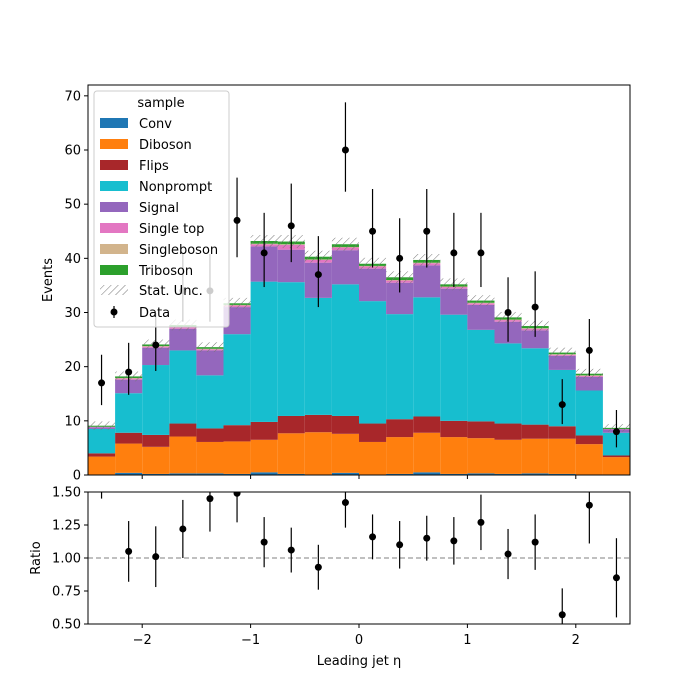  I want to click on main-y-tick-label: 50, so click(72, 205).